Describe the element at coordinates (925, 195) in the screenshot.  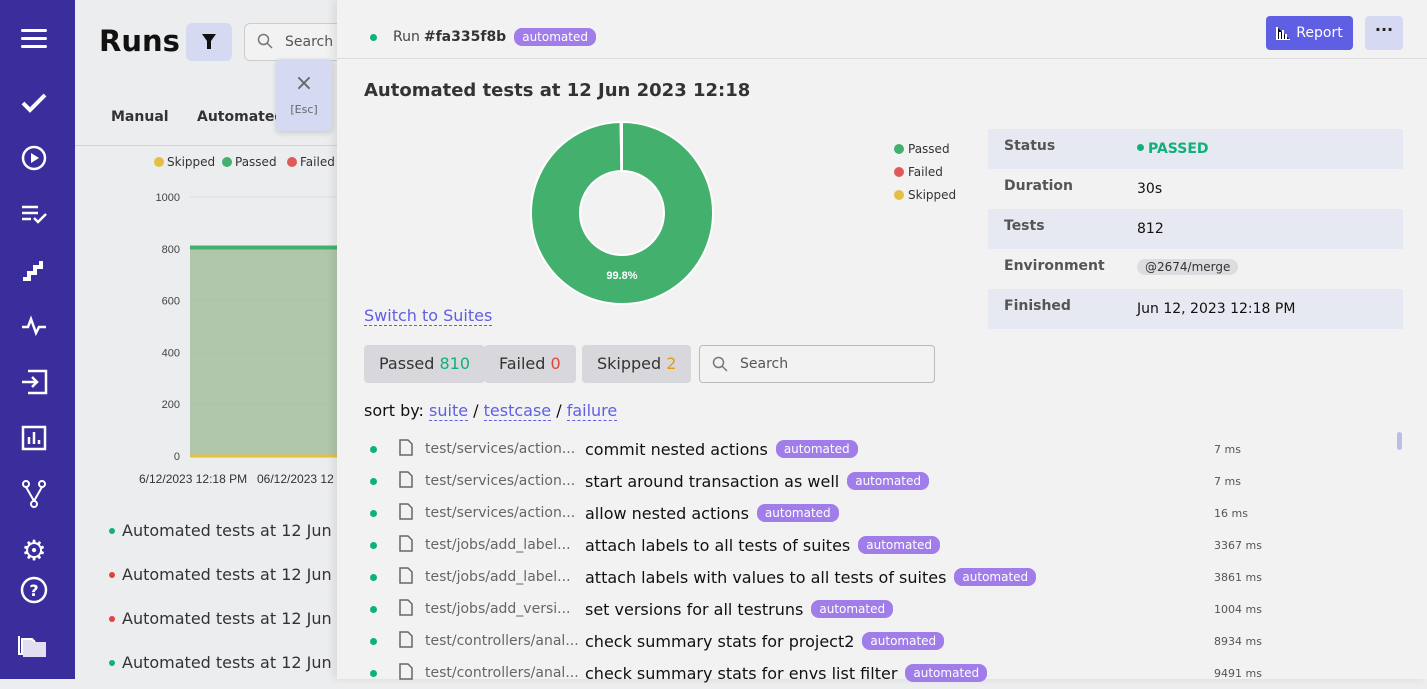
I see `pie-legend-skipped: Skipped` at that location.